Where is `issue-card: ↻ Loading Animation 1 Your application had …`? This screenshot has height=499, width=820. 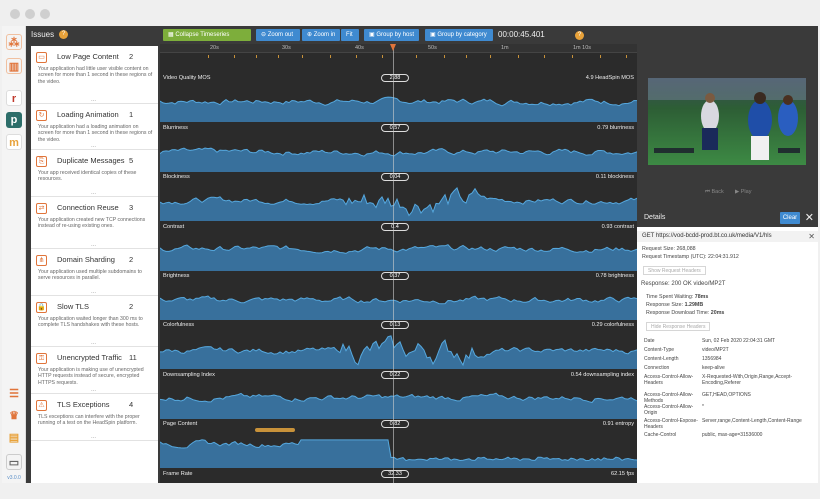
issue-card: ↻ Loading Animation 1 Your application had … is located at coordinates (94, 127).